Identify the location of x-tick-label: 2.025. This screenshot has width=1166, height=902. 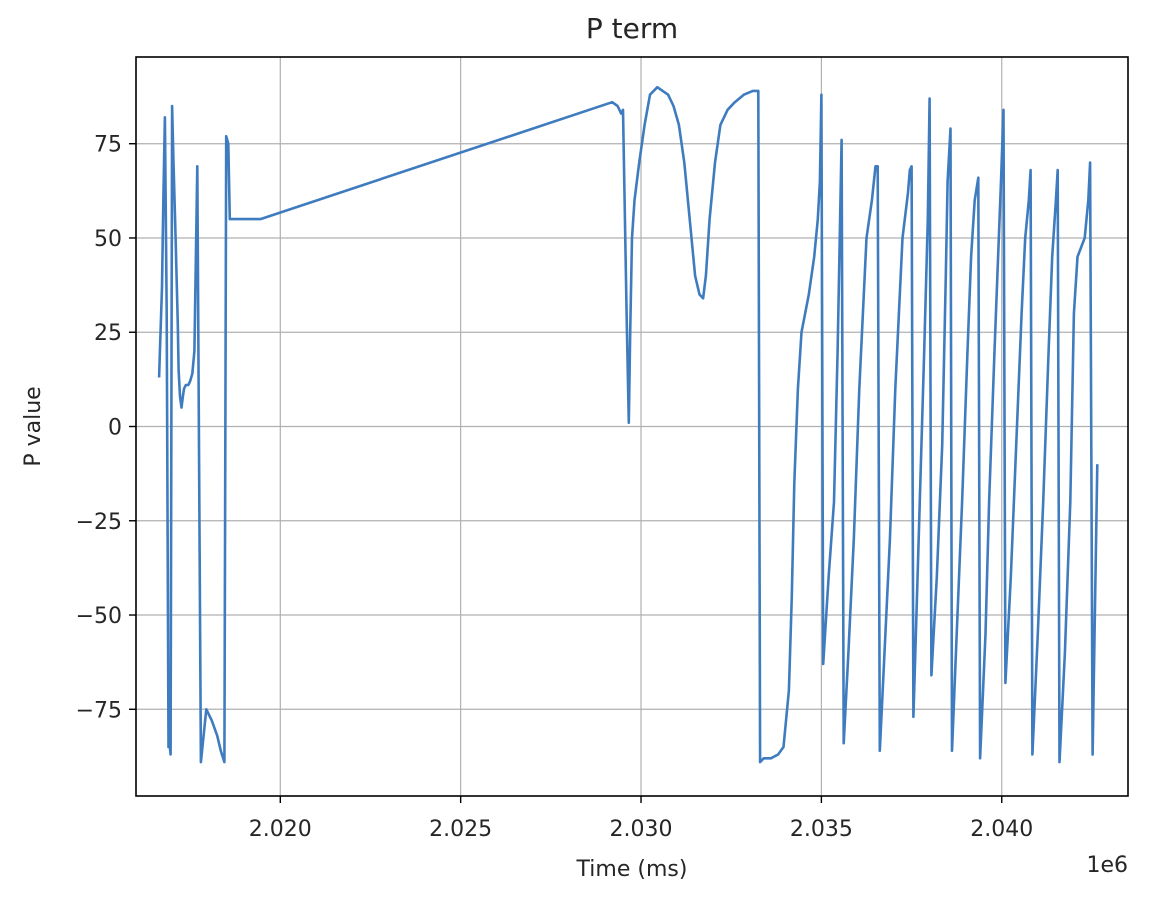
(460, 829).